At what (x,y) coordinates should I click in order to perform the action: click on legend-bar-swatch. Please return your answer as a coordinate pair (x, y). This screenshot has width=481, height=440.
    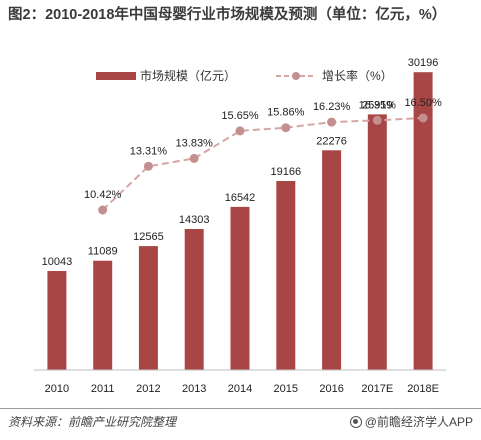
    Looking at the image, I should click on (116, 76).